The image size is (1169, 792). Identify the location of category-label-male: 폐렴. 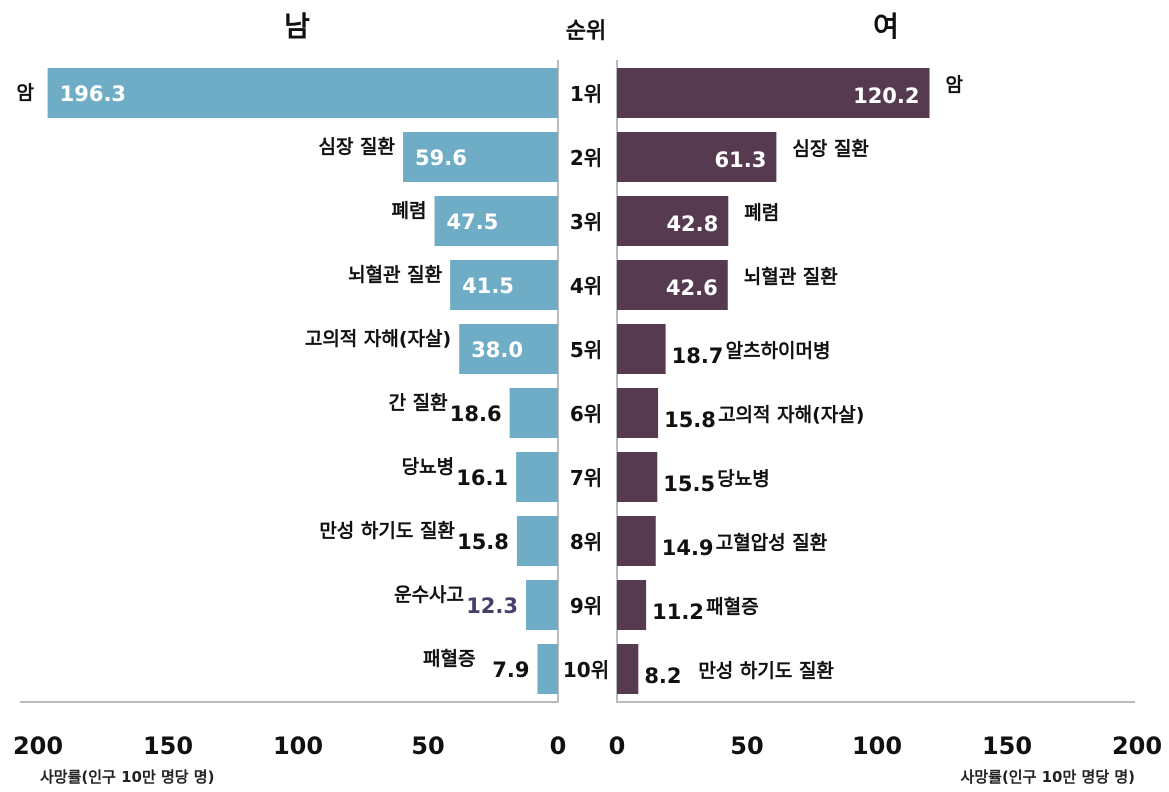
(409, 211).